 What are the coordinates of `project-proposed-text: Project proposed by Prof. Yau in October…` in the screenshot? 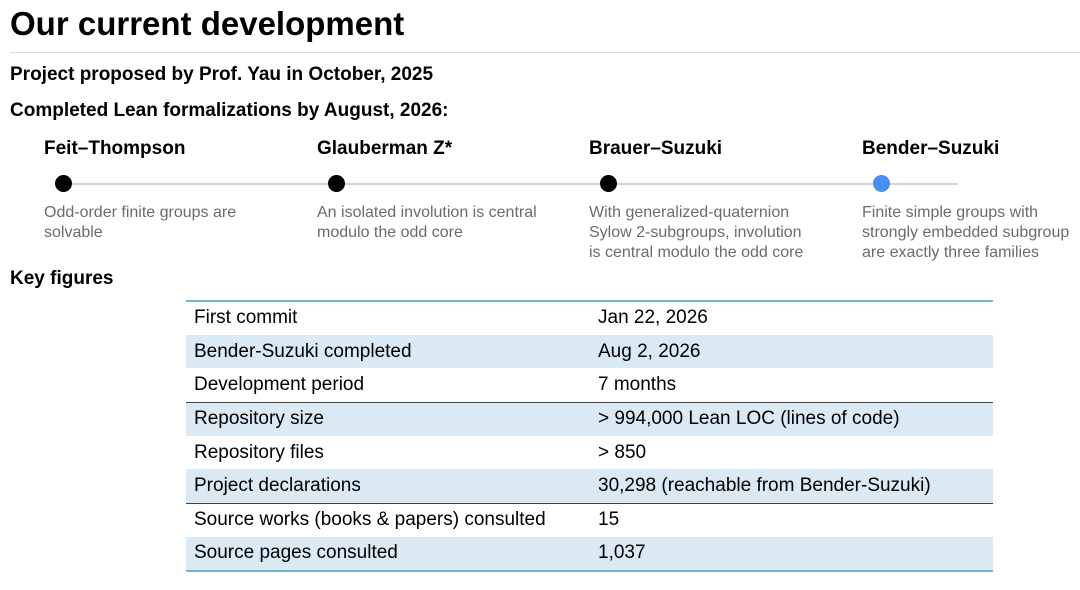 It's located at (222, 74).